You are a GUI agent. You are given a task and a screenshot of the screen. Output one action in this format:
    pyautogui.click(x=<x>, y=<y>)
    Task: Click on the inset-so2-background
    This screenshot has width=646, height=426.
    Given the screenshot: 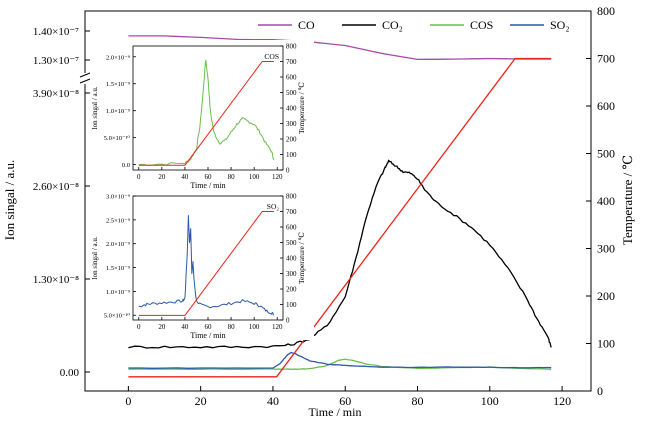 What is the action you would take?
    pyautogui.click(x=202, y=265)
    